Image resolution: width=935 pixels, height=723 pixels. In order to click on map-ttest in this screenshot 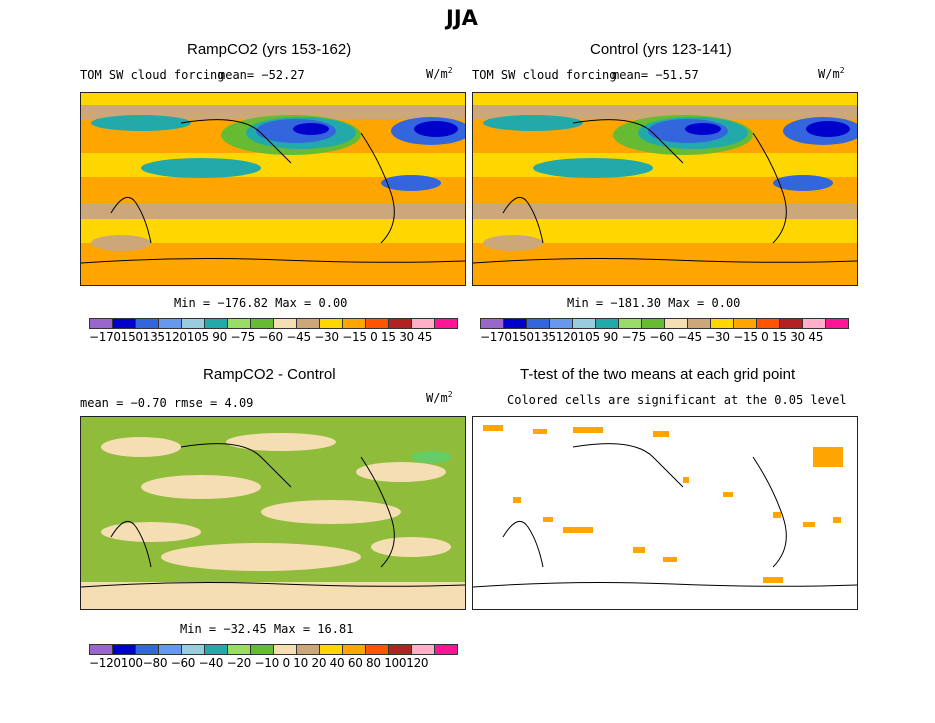, I will do `click(665, 513)`.